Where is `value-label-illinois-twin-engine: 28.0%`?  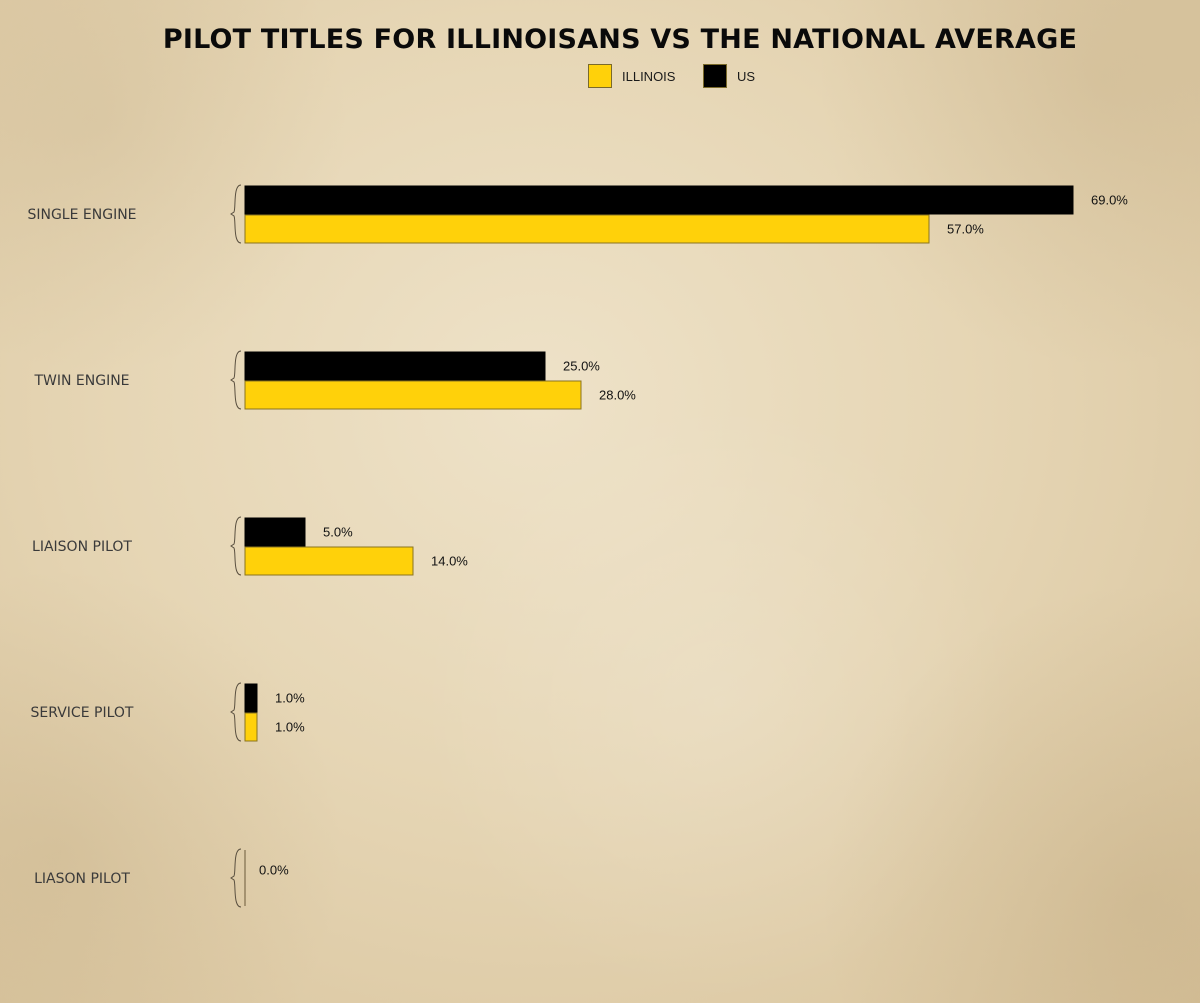
value-label-illinois-twin-engine: 28.0% is located at coordinates (617, 395).